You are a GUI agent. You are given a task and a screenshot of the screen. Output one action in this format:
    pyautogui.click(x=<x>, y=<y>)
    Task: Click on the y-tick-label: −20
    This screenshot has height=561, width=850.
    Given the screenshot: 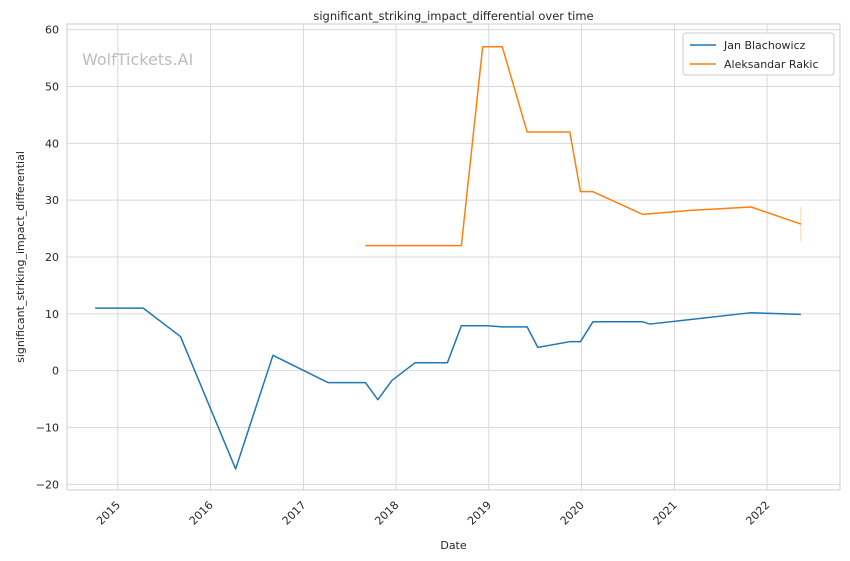 What is the action you would take?
    pyautogui.click(x=47, y=484)
    